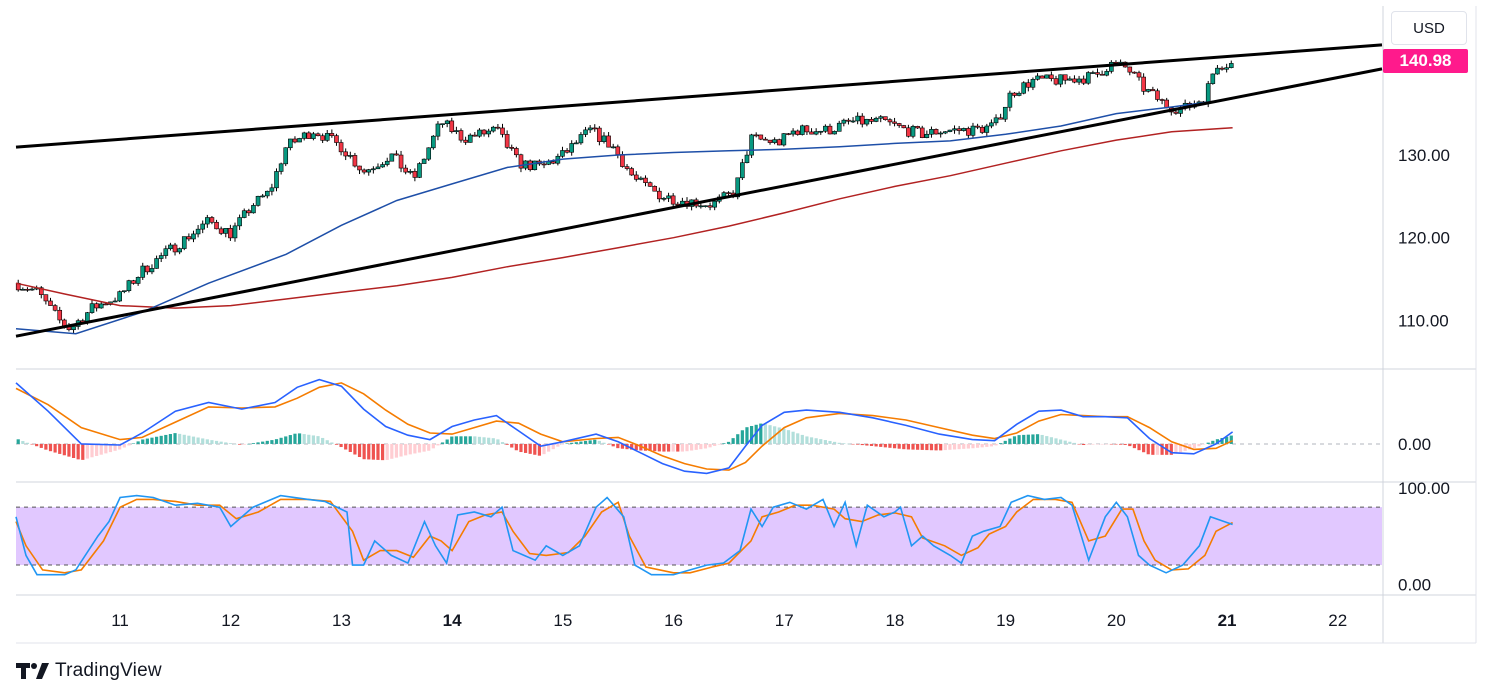 The image size is (1491, 697). Describe the element at coordinates (1337, 620) in the screenshot. I see `time-tick-label: 22` at that location.